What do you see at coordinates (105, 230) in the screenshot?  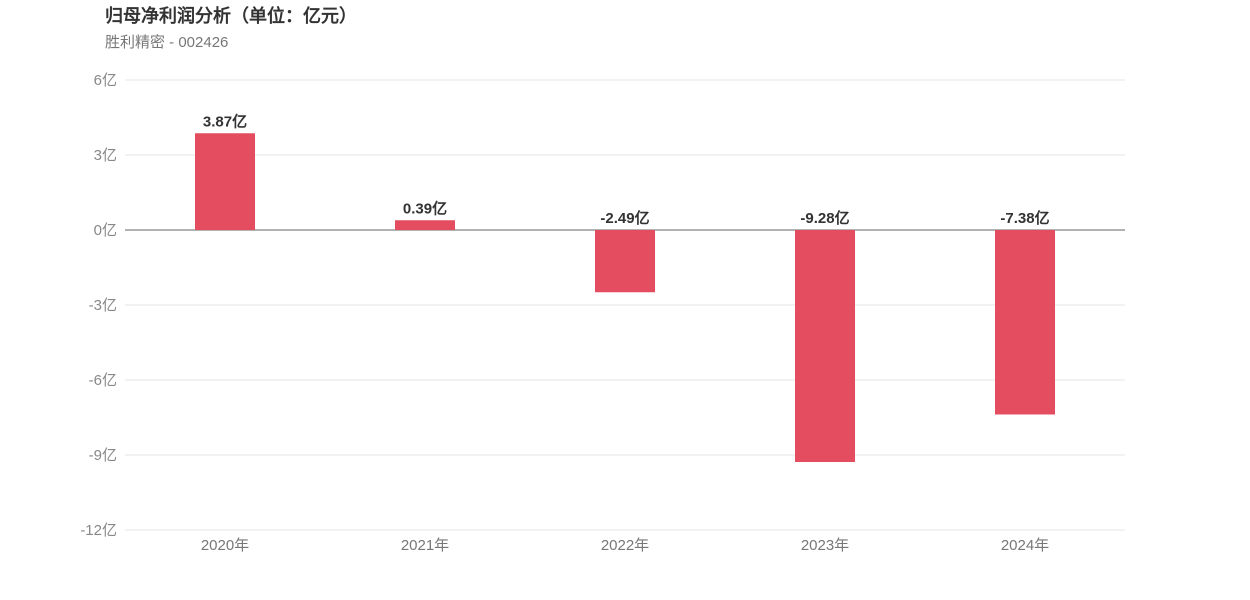 I see `y-tick-label: 0亿` at bounding box center [105, 230].